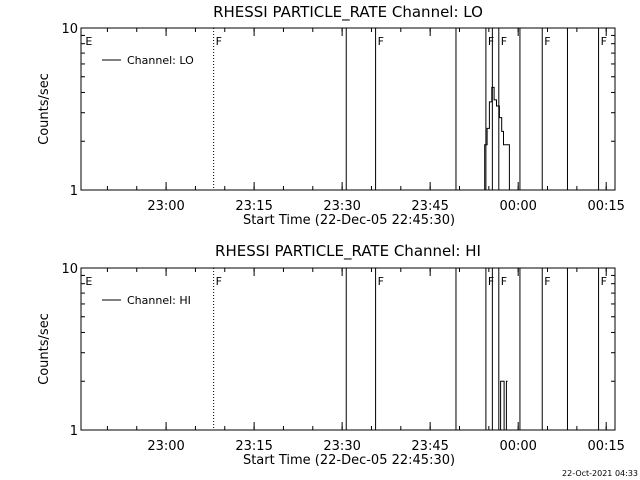  I want to click on chart-title: RHESSI PARTICLE_RATE Channel: LO, so click(348, 12).